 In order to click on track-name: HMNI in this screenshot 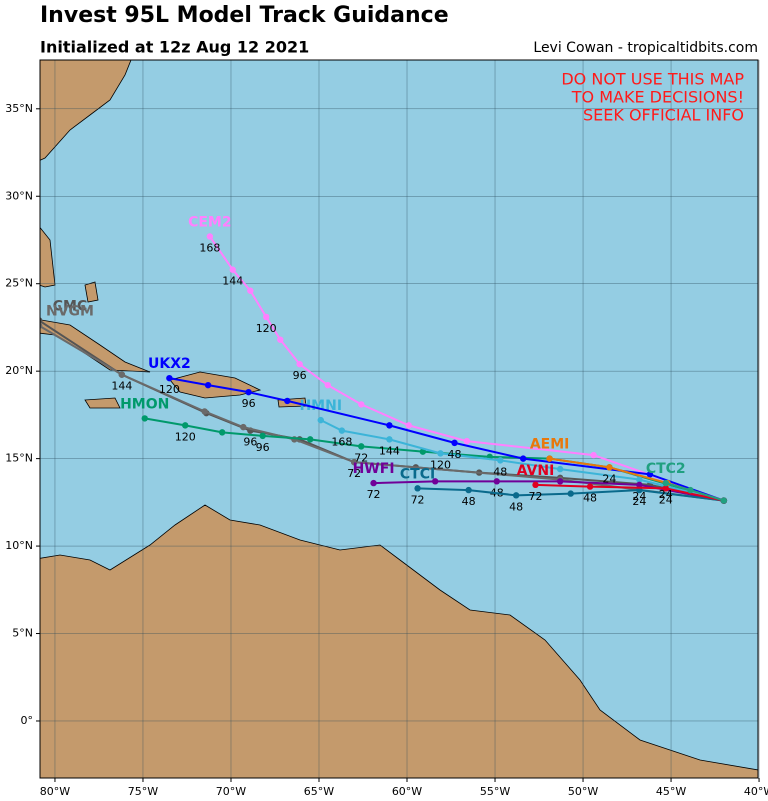, I will do `click(320, 406)`.